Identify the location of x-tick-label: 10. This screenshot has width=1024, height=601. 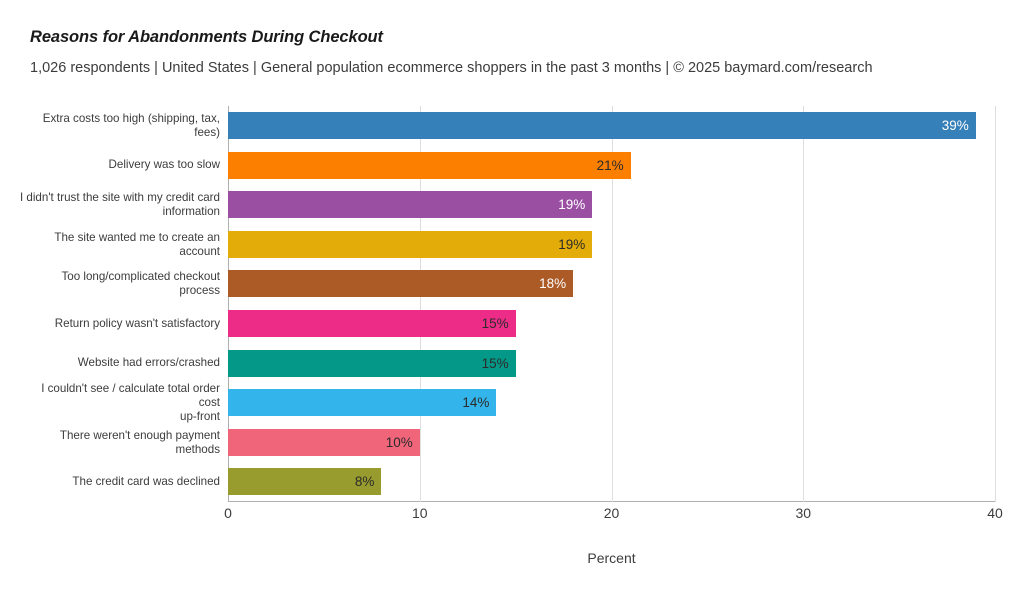
(419, 513).